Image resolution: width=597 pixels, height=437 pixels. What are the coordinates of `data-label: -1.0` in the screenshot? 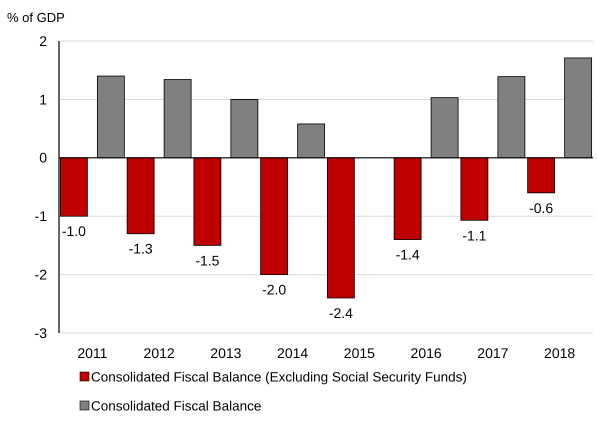 It's located at (74, 231).